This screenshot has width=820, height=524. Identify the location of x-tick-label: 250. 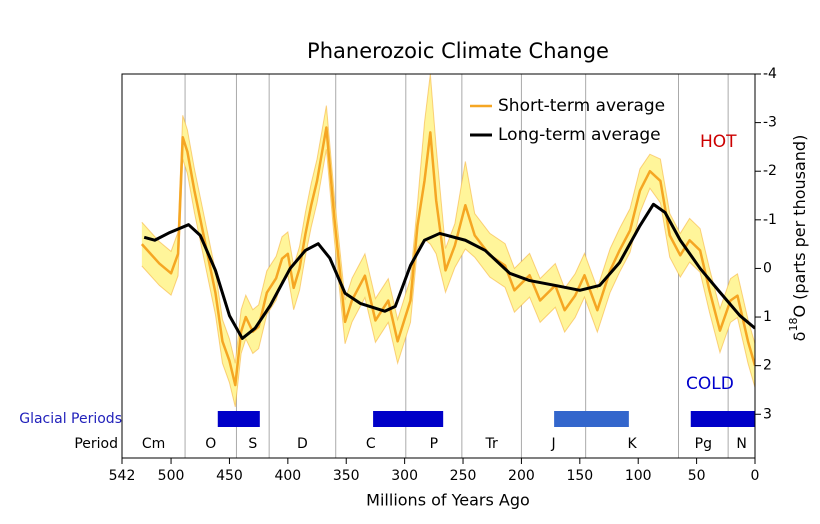
(463, 476).